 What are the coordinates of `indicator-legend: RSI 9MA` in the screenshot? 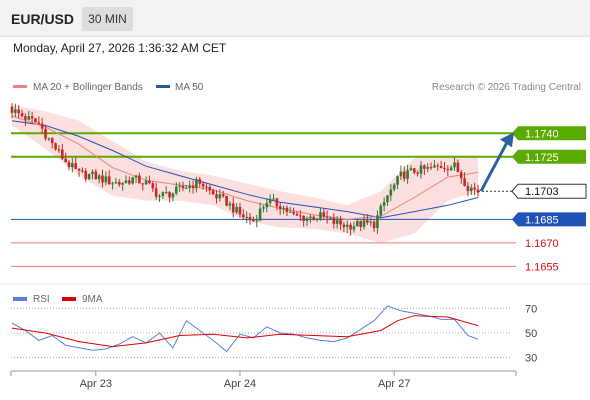 It's located at (58, 299).